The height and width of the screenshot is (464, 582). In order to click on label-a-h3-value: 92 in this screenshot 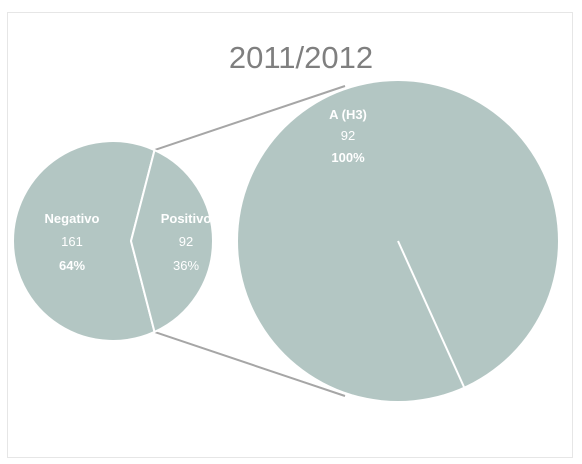, I will do `click(348, 135)`.